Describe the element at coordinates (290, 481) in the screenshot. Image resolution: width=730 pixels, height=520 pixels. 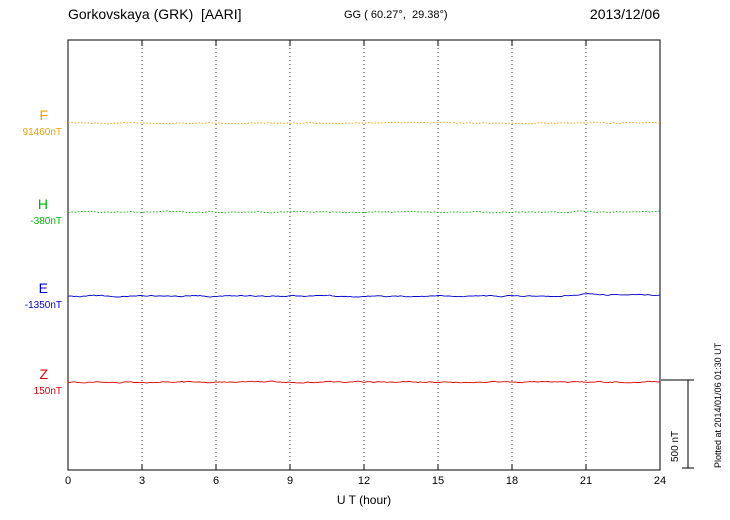
I see `x-tick-label: 9` at that location.